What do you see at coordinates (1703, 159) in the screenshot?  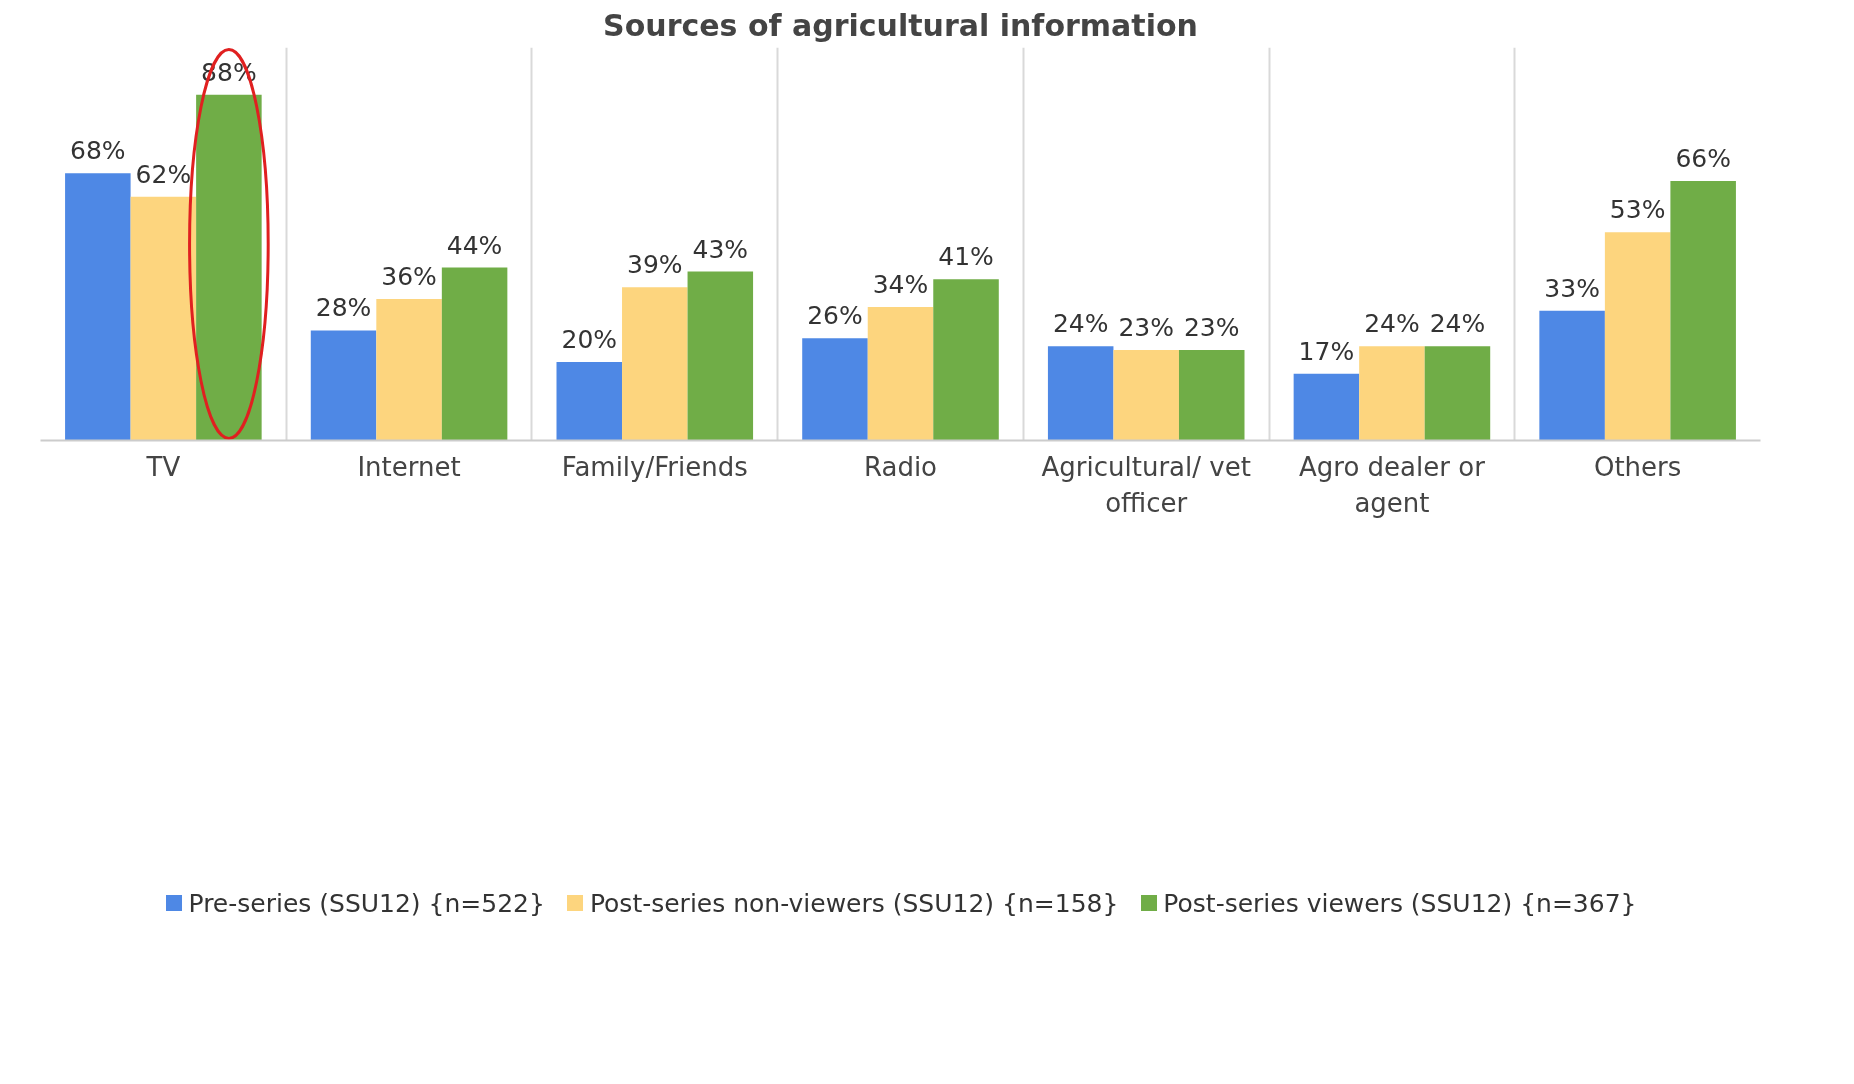 I see `data-label: 66%` at bounding box center [1703, 159].